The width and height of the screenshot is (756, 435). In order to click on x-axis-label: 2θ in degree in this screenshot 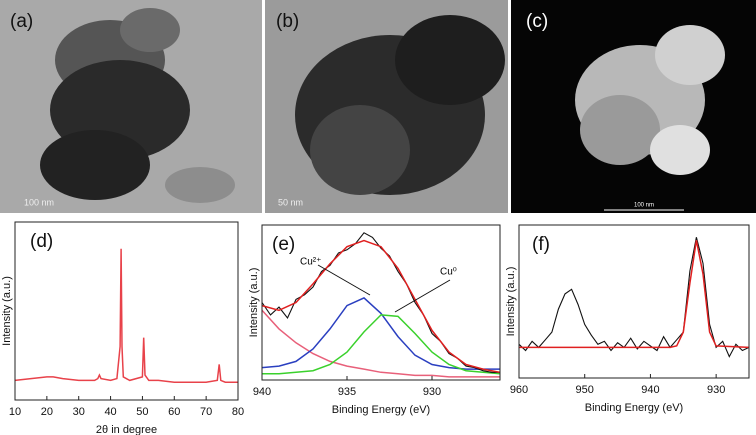, I will do `click(126, 429)`.